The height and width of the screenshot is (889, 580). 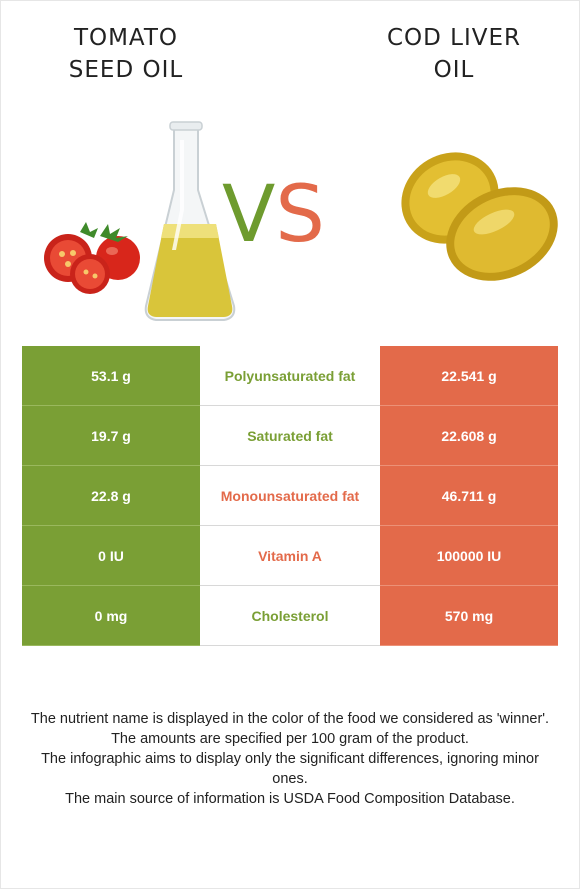 I want to click on left-value: 53.1 g, so click(x=111, y=376).